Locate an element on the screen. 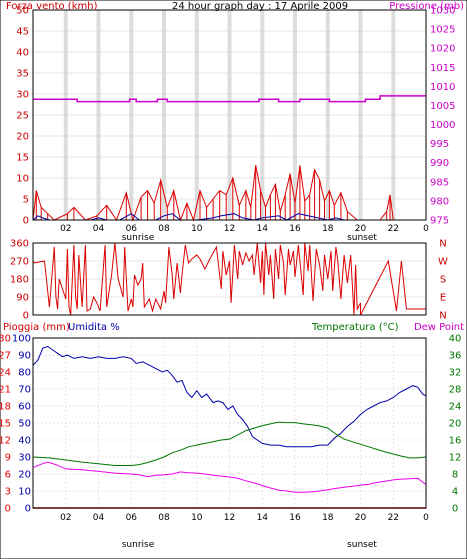 Image resolution: width=467 pixels, height=559 pixels. y-tick-label: 995 is located at coordinates (439, 144).